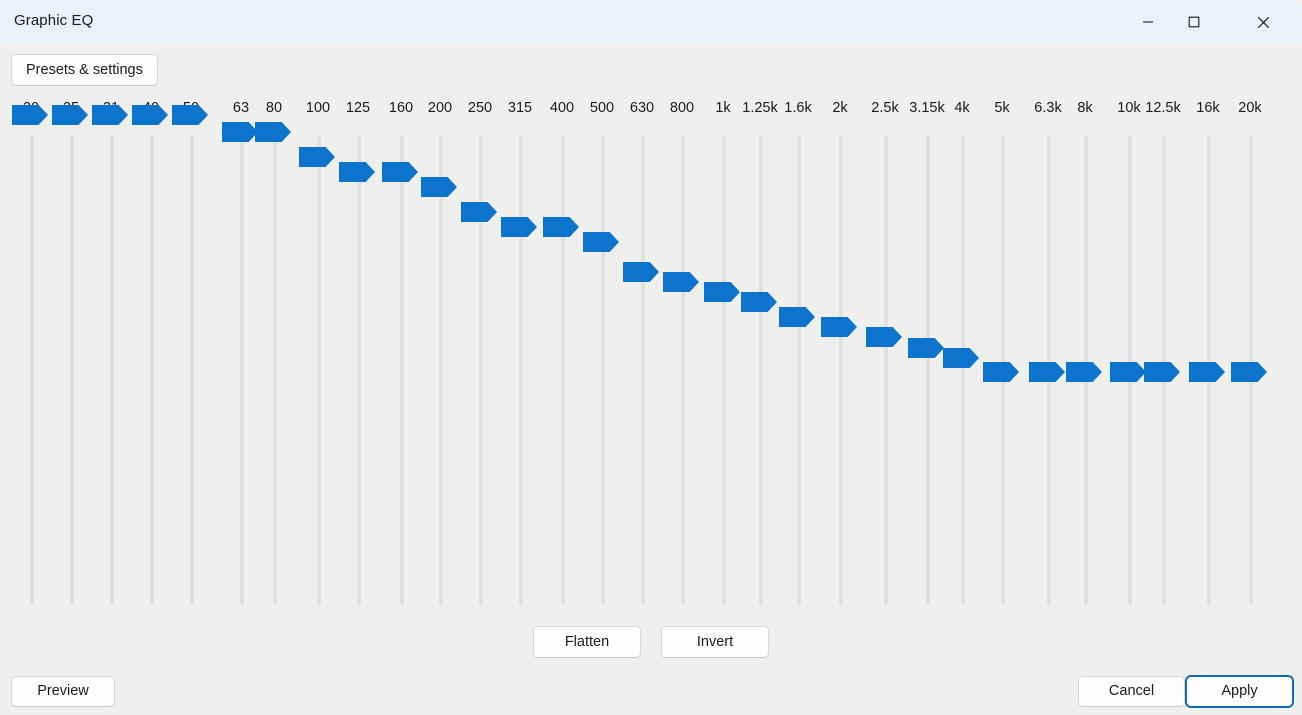 The width and height of the screenshot is (1302, 715). I want to click on eq-band-label: 200, so click(440, 108).